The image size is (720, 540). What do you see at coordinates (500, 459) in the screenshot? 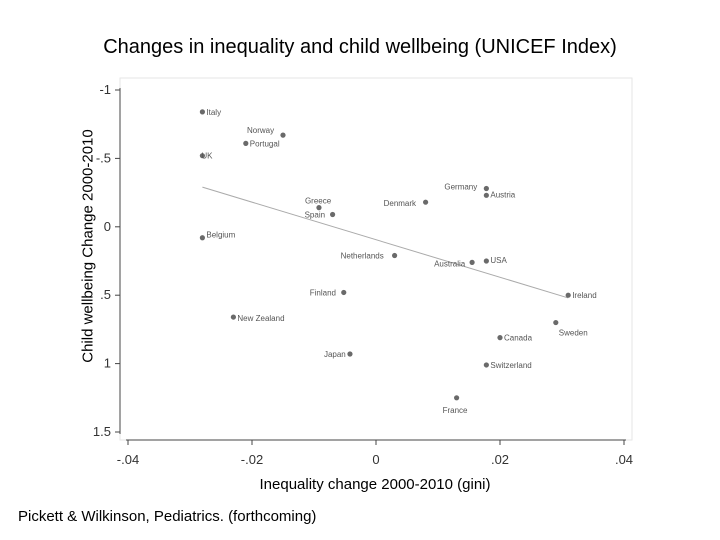
I see `x-tick-label: .02` at bounding box center [500, 459].